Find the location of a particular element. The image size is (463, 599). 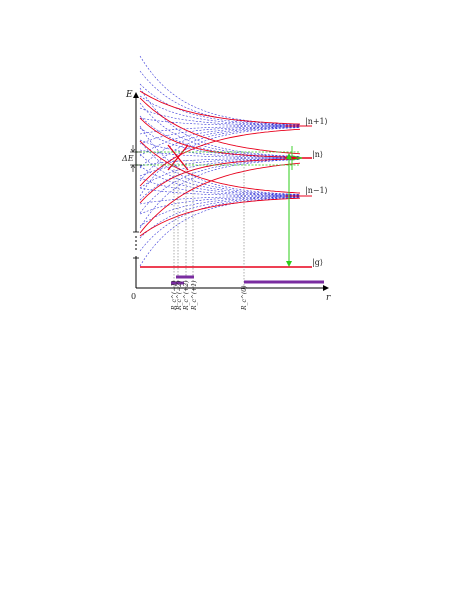

r-tick-label-zero: R_c^(0) is located at coordinates (244, 298).